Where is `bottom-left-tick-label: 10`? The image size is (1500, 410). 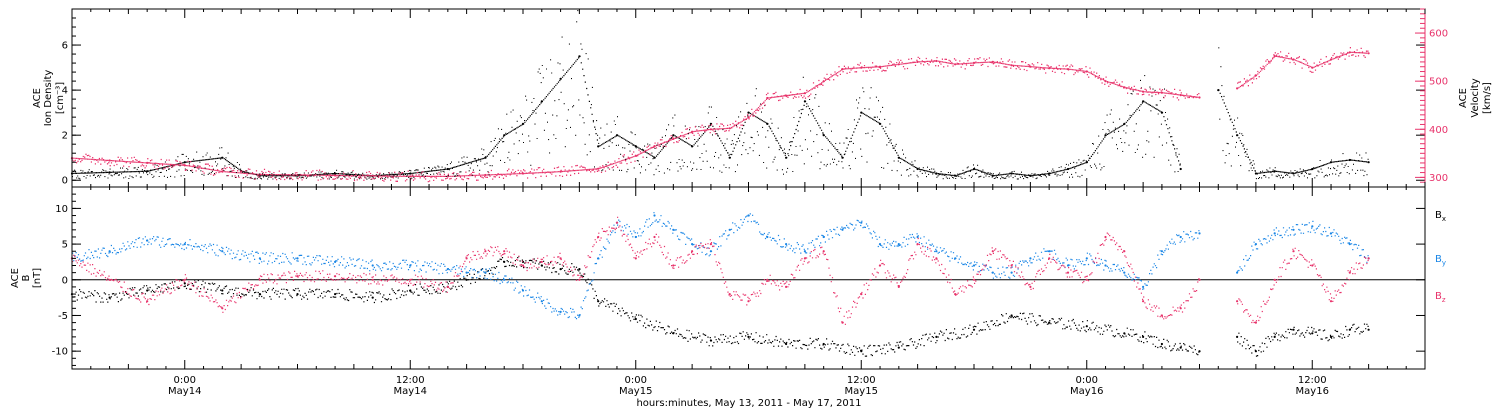 bottom-left-tick-label: 10 is located at coordinates (61, 209).